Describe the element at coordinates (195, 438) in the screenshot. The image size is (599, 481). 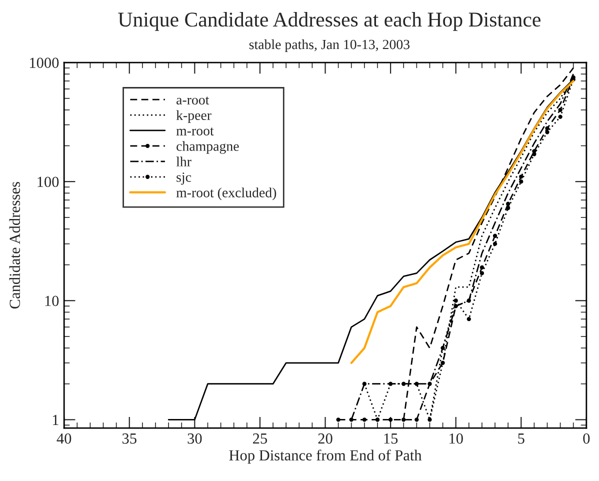
I see `x-tick-label: 30` at that location.